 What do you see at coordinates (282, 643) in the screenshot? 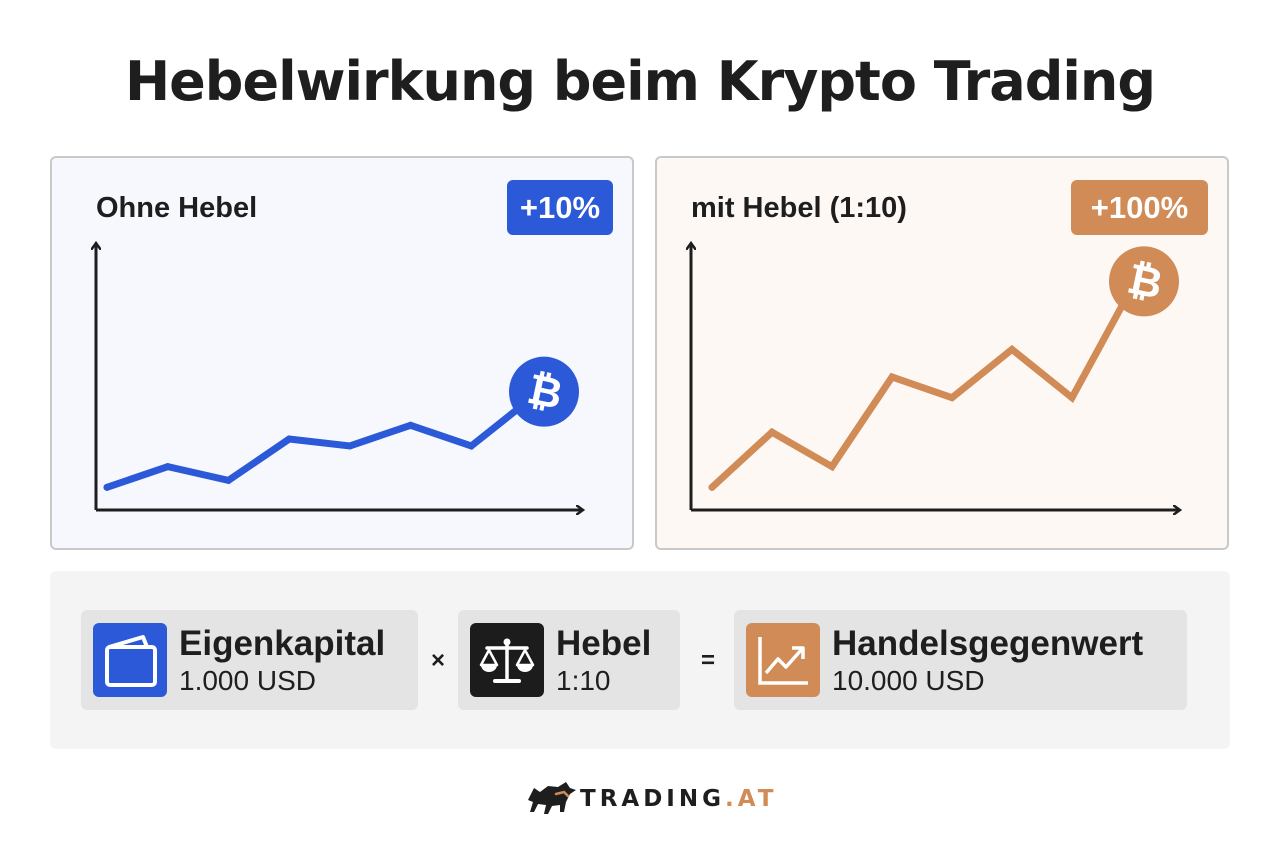
I see `equity-label: Eigenkapital` at bounding box center [282, 643].